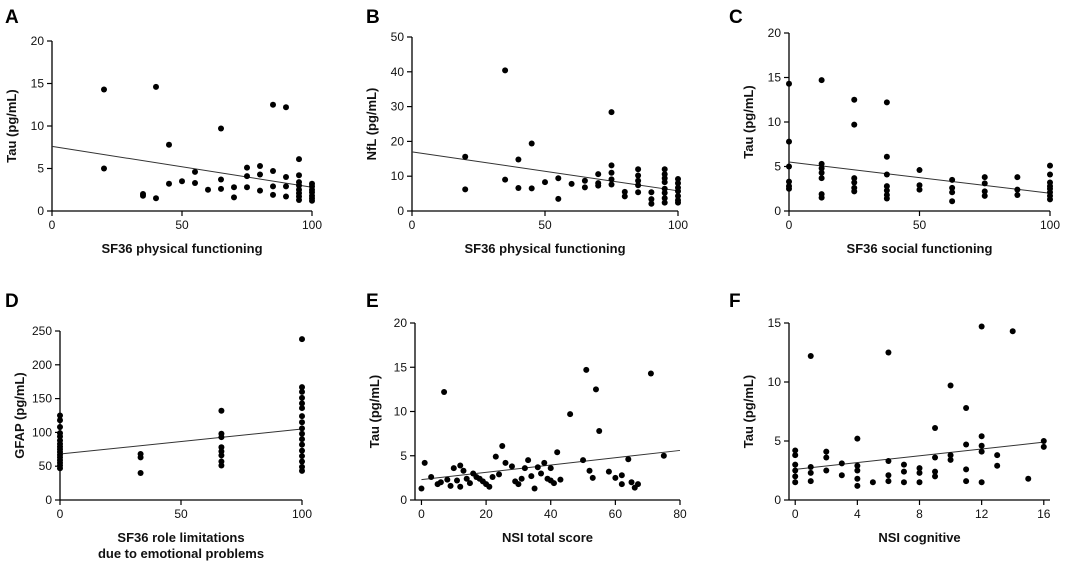  What do you see at coordinates (372, 301) in the screenshot?
I see `panel-letter: E` at bounding box center [372, 301].